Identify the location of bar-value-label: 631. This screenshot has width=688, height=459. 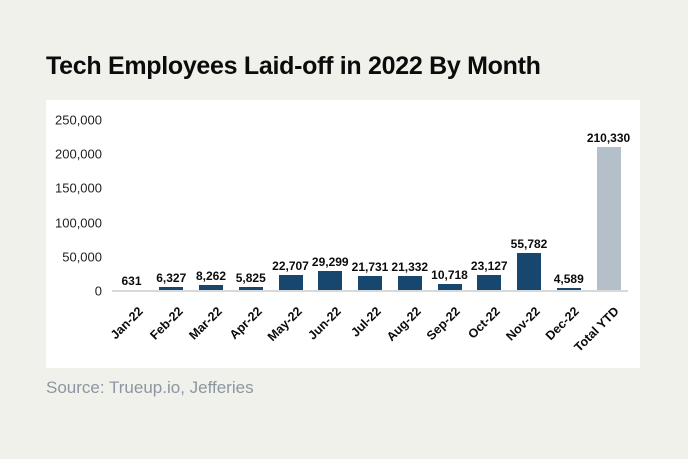
(131, 280).